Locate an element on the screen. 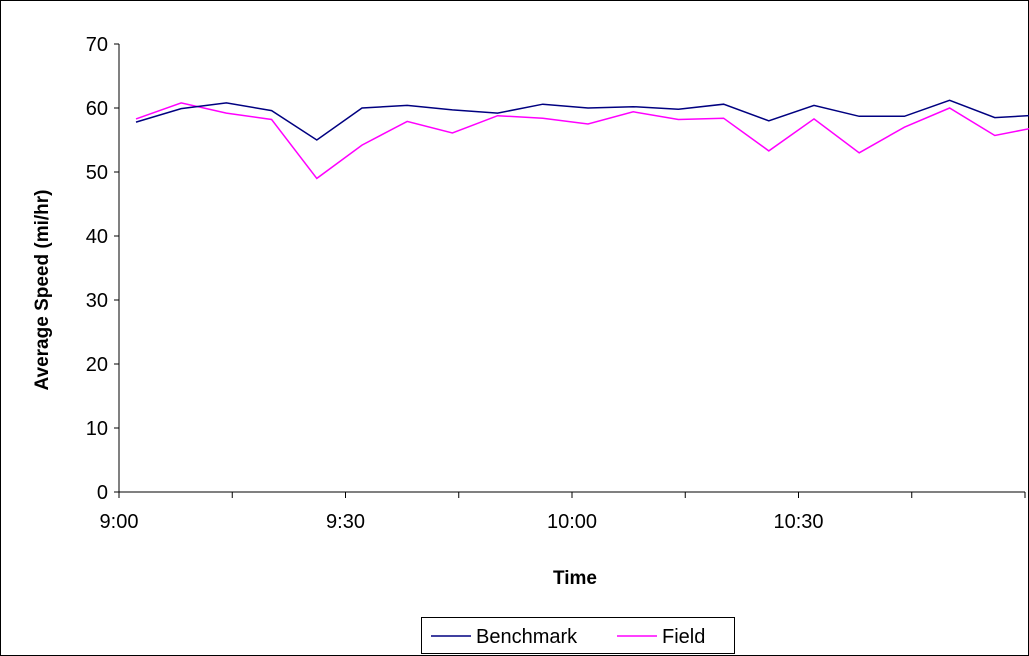 This screenshot has height=656, width=1029. series-line-field is located at coordinates (582, 141).